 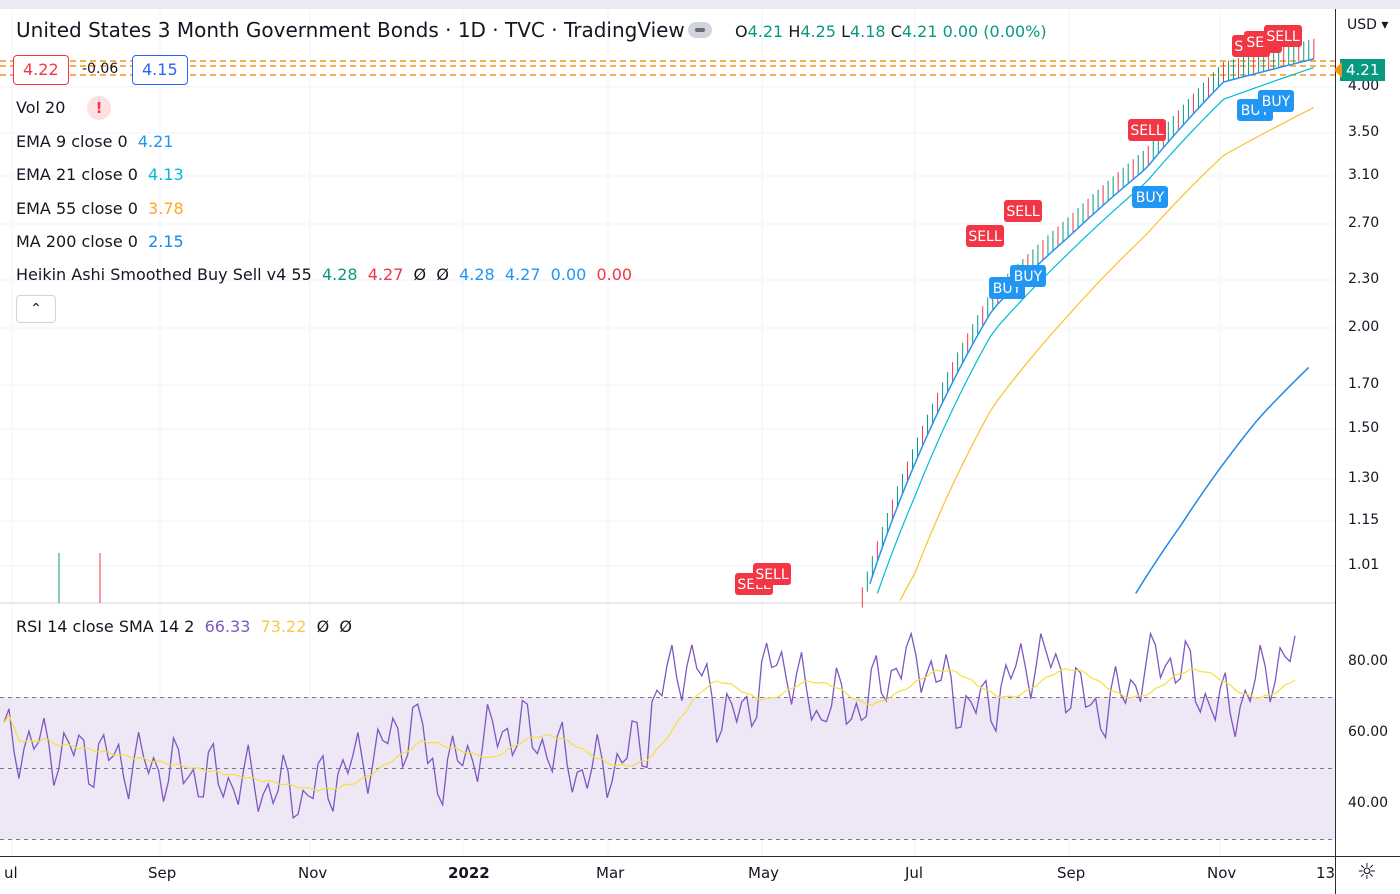 What do you see at coordinates (741, 31) in the screenshot?
I see `open-label: O` at bounding box center [741, 31].